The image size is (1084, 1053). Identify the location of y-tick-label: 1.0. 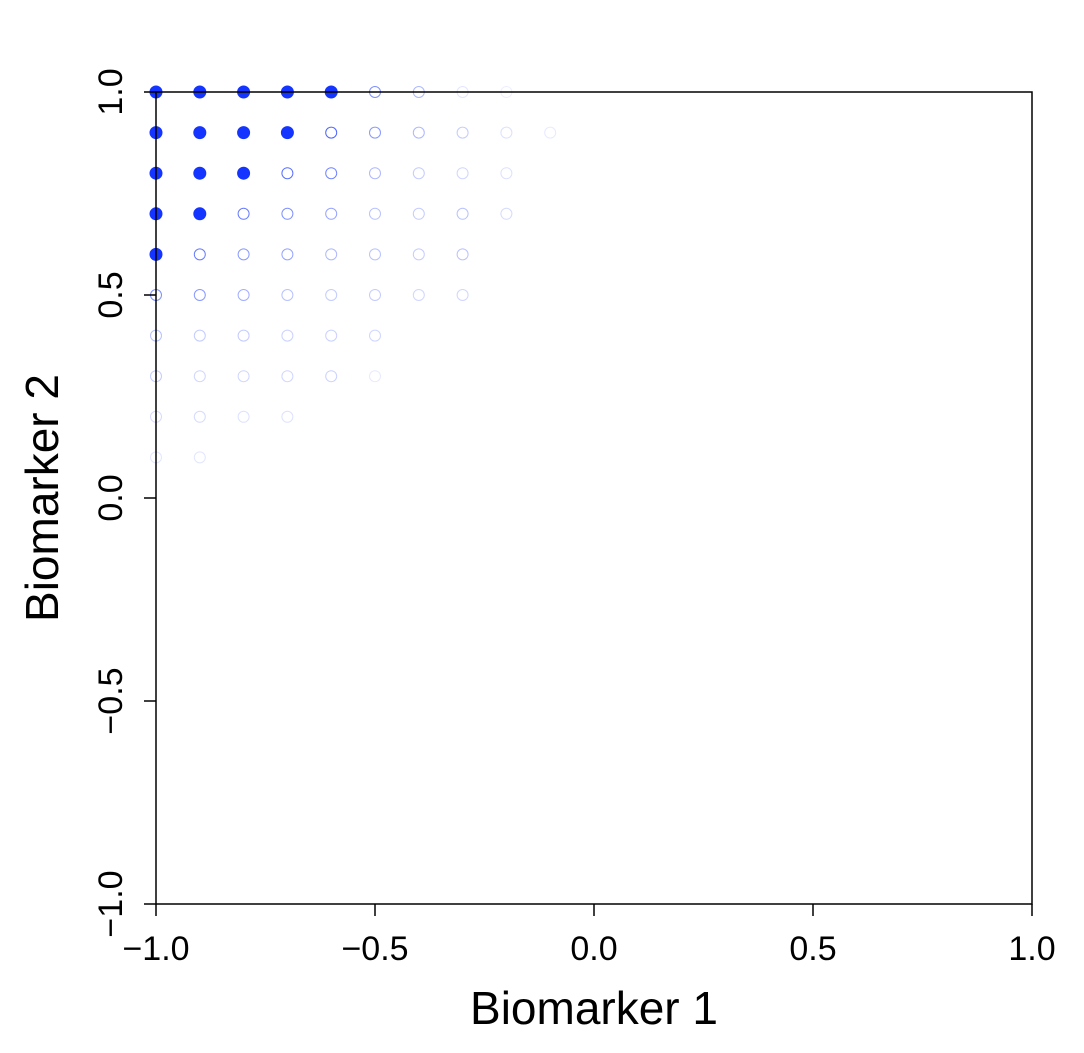
(111, 91).